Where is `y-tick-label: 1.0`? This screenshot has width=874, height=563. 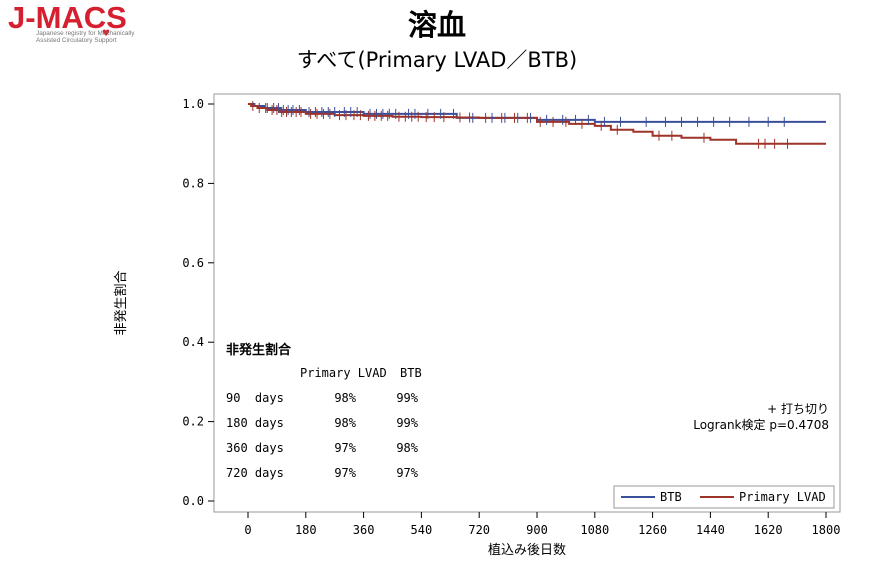
y-tick-label: 1.0 is located at coordinates (193, 104).